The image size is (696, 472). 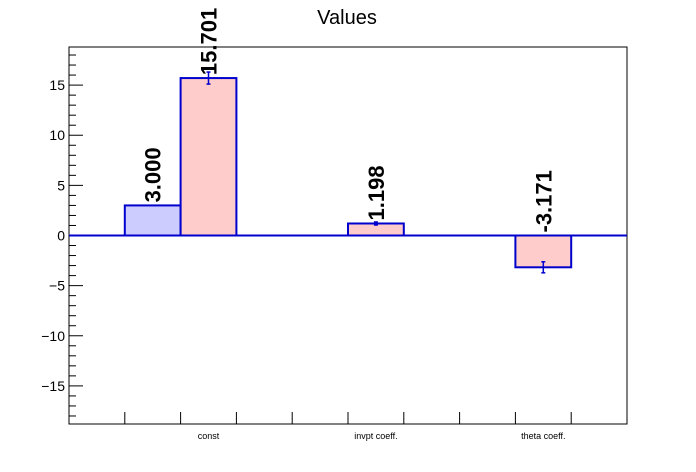 What do you see at coordinates (209, 436) in the screenshot?
I see `x-category-label: const` at bounding box center [209, 436].